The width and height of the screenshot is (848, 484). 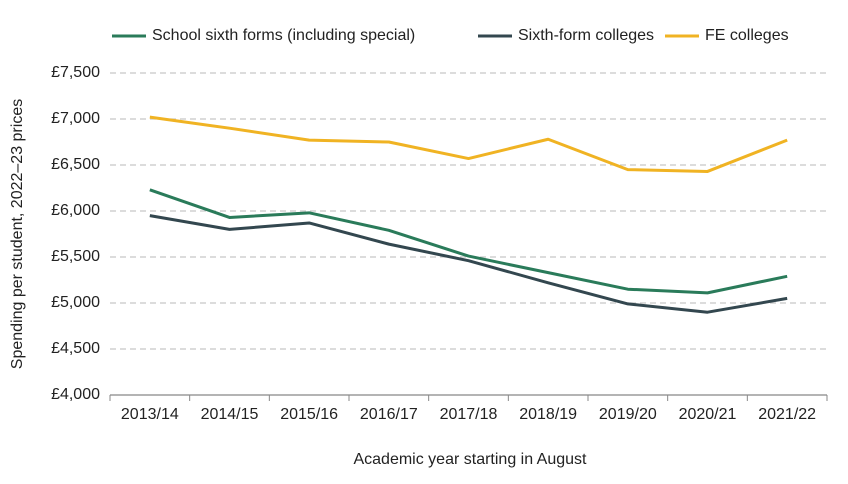 I want to click on y-tick-label: £4,000, so click(x=75, y=394).